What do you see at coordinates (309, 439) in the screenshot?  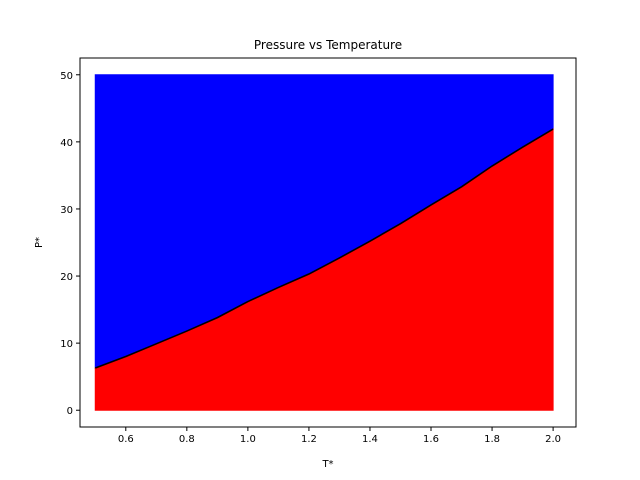 I see `x-tick-label: 1.2` at bounding box center [309, 439].